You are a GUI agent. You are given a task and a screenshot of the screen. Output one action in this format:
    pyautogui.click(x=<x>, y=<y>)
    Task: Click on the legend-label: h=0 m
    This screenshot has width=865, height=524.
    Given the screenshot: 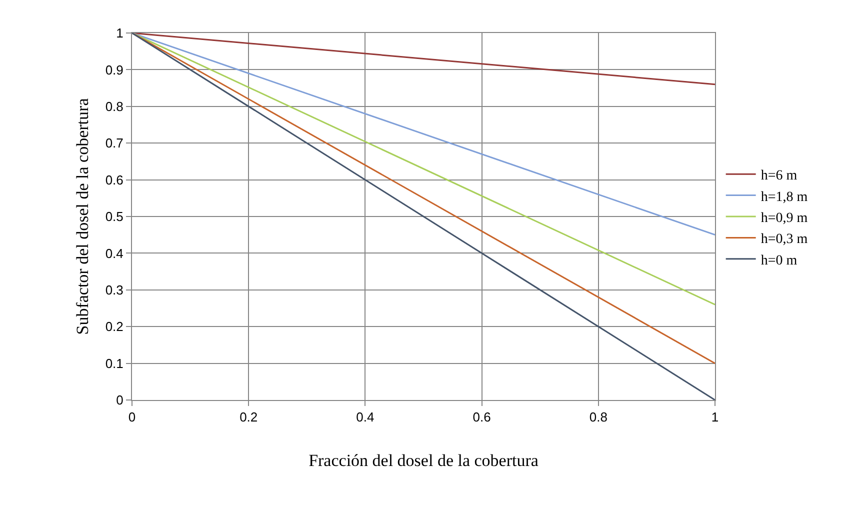 What is the action you would take?
    pyautogui.click(x=779, y=260)
    